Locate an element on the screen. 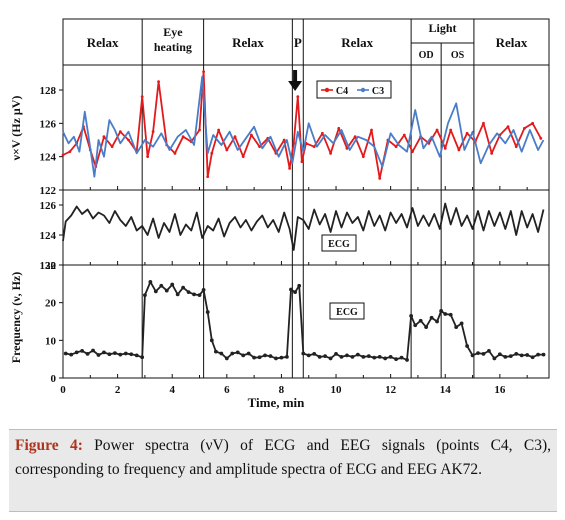 This screenshot has height=520, width=565. annotation-label: ECG is located at coordinates (347, 312).